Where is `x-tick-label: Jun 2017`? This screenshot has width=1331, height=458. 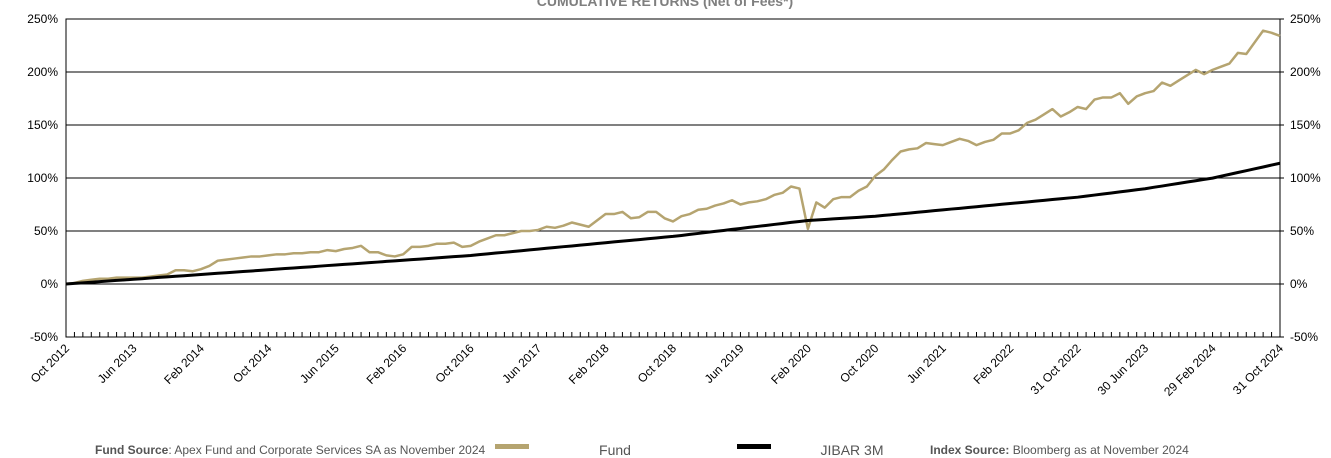 x-tick-label: Jun 2017 is located at coordinates (521, 363).